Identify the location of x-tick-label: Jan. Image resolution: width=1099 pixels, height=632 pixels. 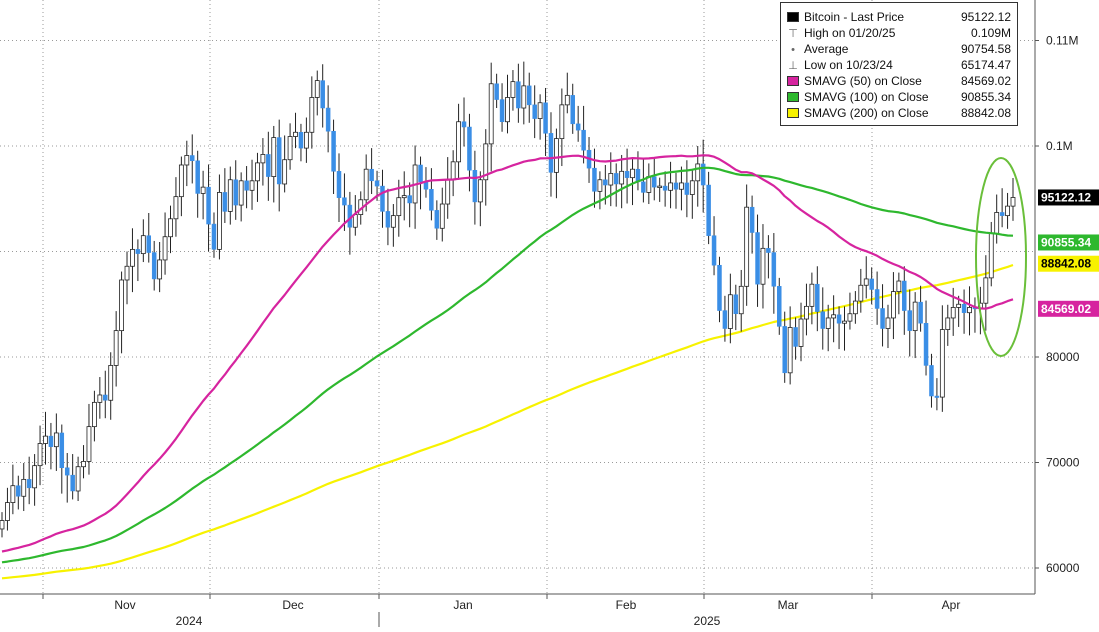
(462, 605).